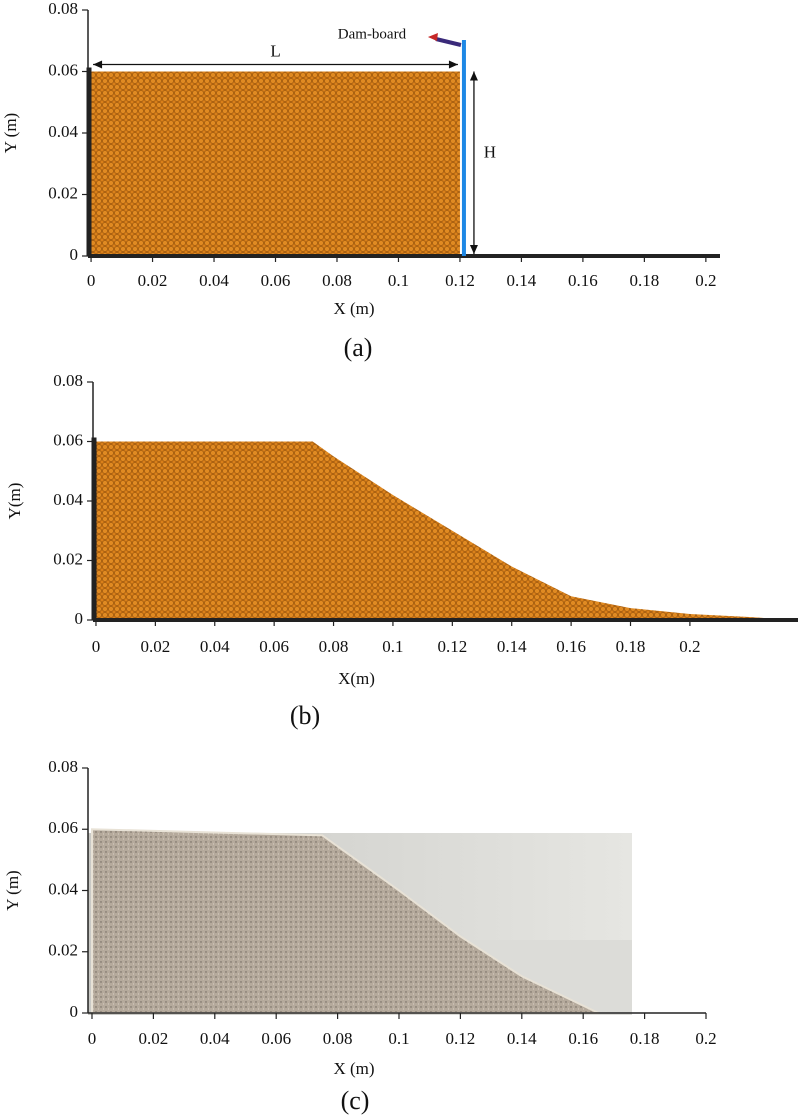 The image size is (800, 1117). What do you see at coordinates (356, 678) in the screenshot?
I see `x-axis-label: X(m)` at bounding box center [356, 678].